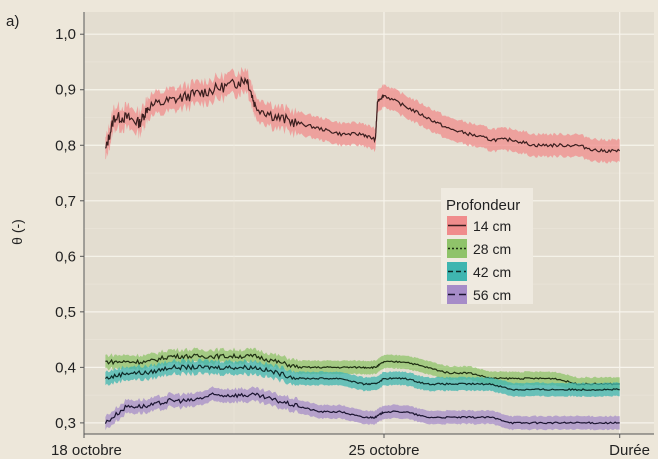  Describe the element at coordinates (12, 21) in the screenshot. I see `panel-label: a)` at that location.